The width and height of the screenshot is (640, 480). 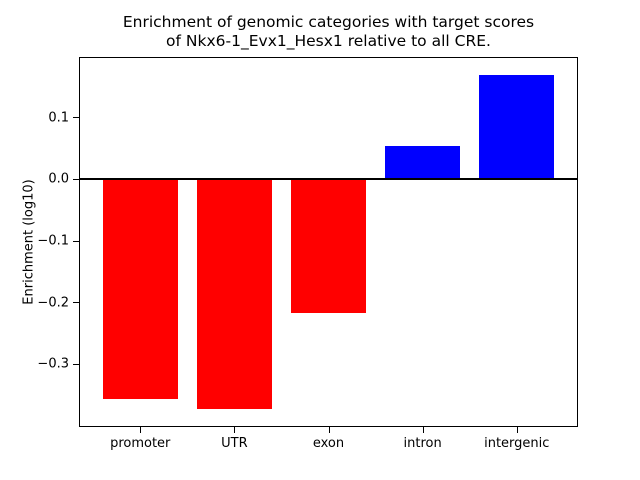 I want to click on y-tick-label: −0.2, so click(x=53, y=303).